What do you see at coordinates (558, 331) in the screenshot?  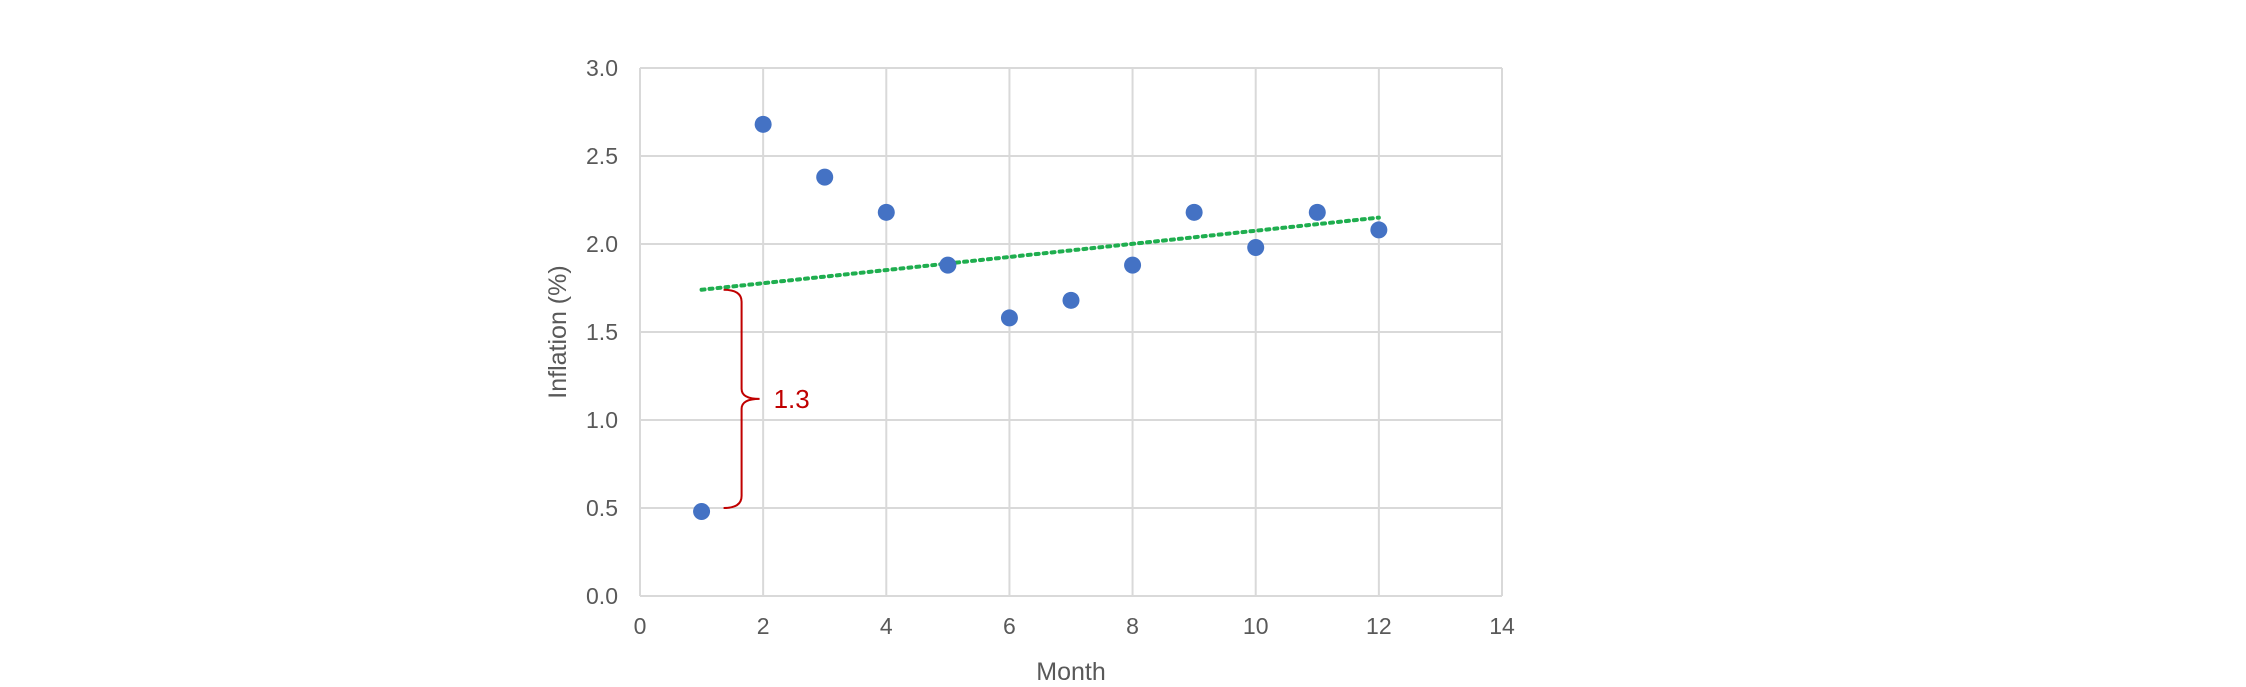 I see `y-axis-label: Inflation (%)` at bounding box center [558, 331].